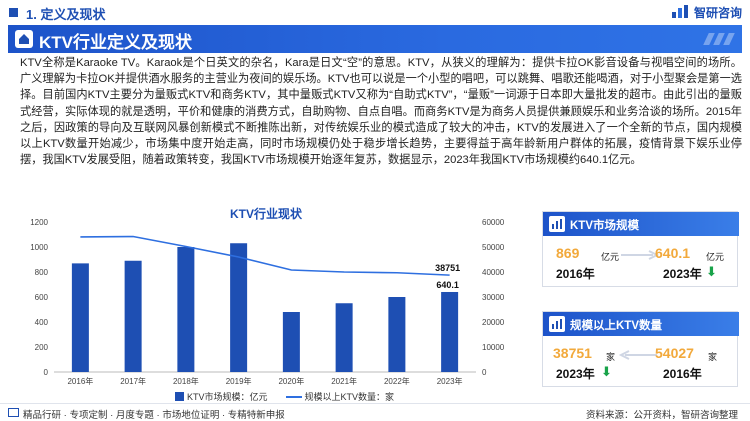 The image size is (750, 421). What do you see at coordinates (674, 353) in the screenshot?
I see `card-right-value: 54027` at bounding box center [674, 353].